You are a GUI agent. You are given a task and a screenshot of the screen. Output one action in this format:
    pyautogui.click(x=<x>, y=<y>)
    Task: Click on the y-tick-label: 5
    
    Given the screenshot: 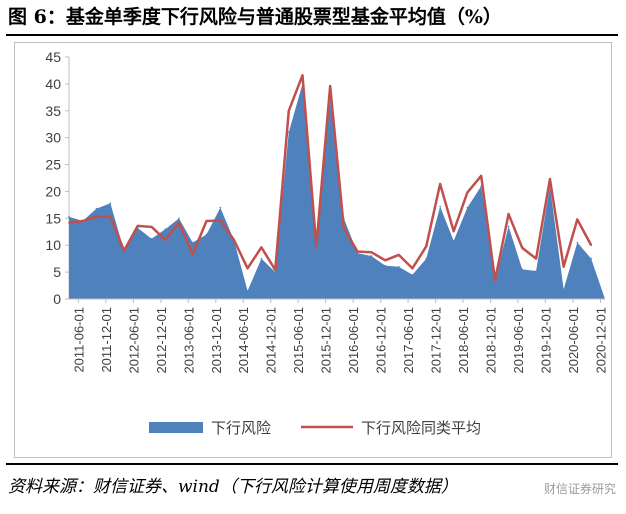 What is the action you would take?
    pyautogui.click(x=57, y=272)
    